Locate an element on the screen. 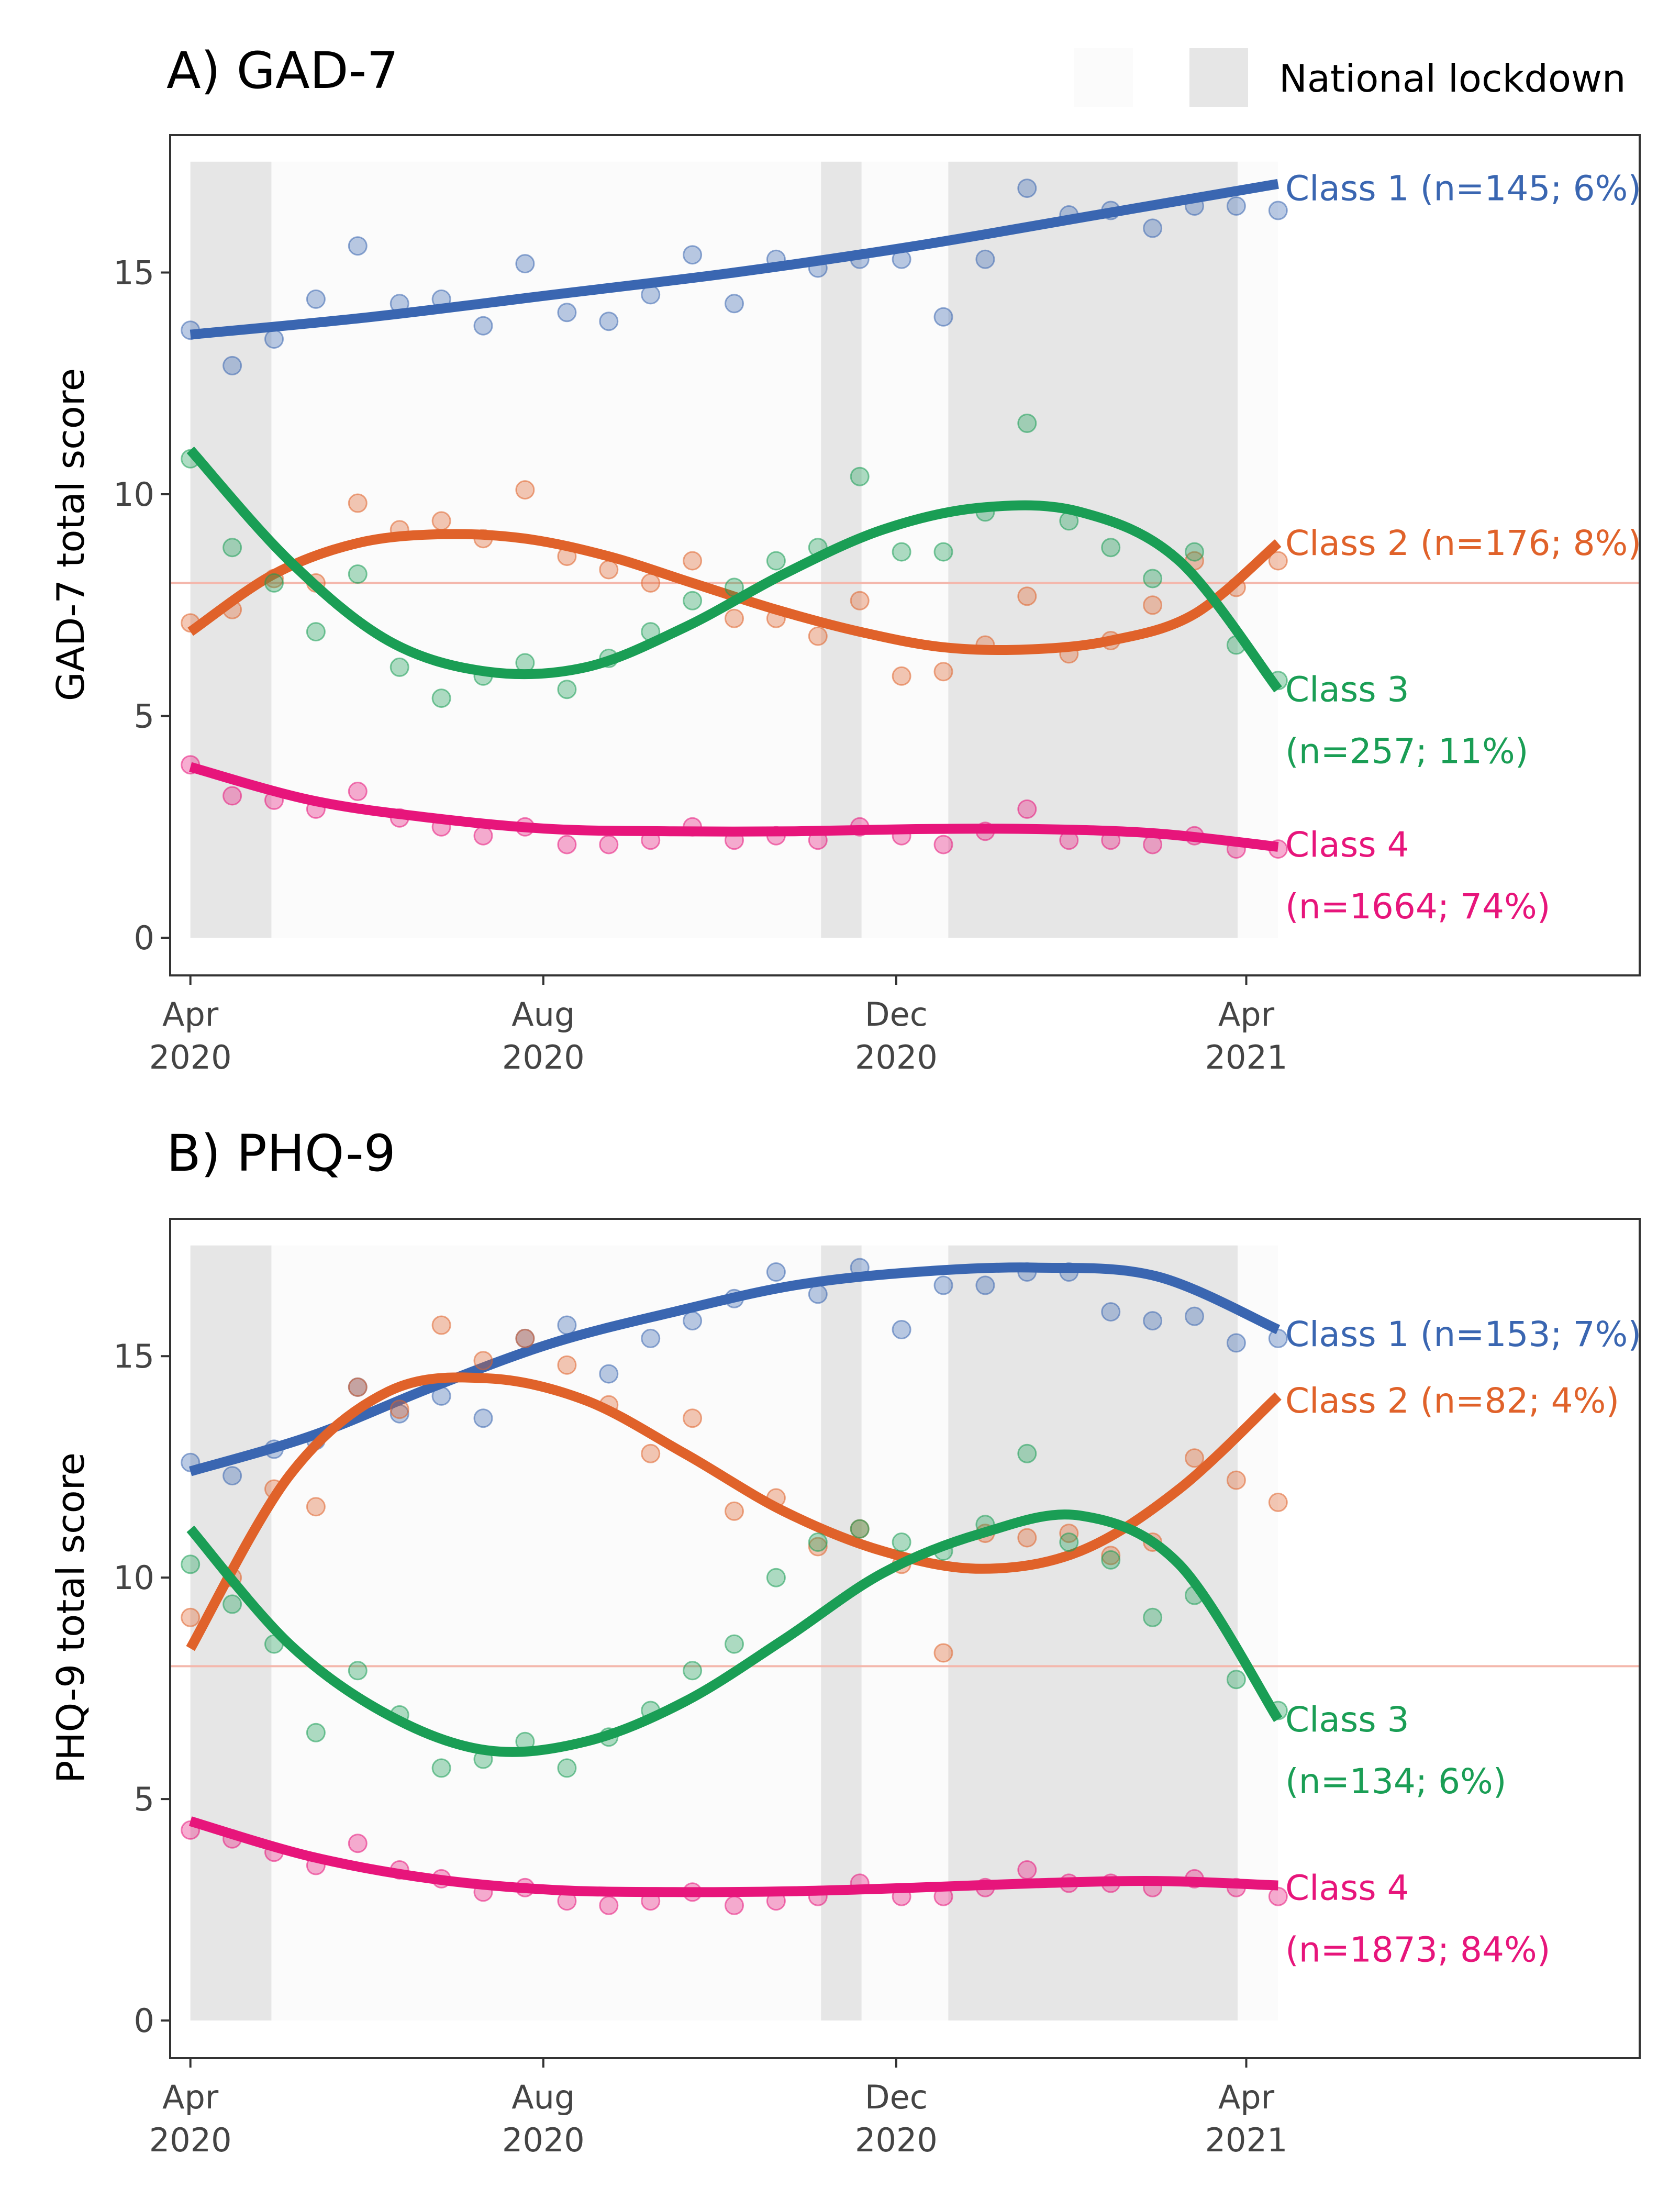 This screenshot has height=2199, width=1680. series-class1: Class 1 (n=145; 6%) is located at coordinates (911, 272).